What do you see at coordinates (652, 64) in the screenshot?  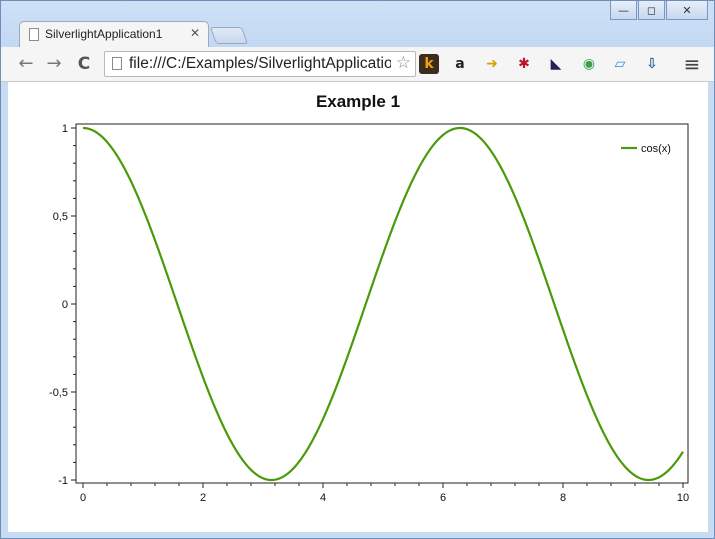 I see `download-icon: ⇩` at bounding box center [652, 64].